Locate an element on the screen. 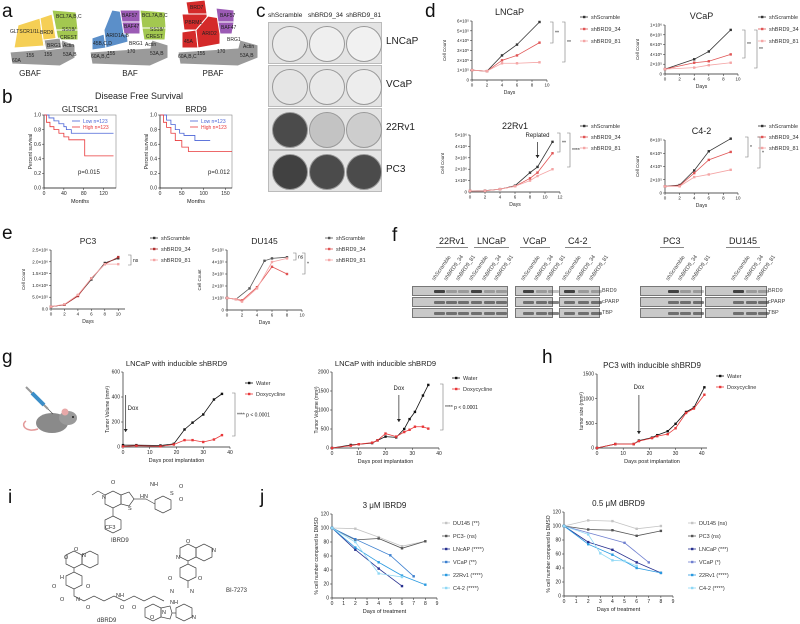 The width and height of the screenshot is (800, 624). cell-line-label: LNCaP is located at coordinates (402, 41).